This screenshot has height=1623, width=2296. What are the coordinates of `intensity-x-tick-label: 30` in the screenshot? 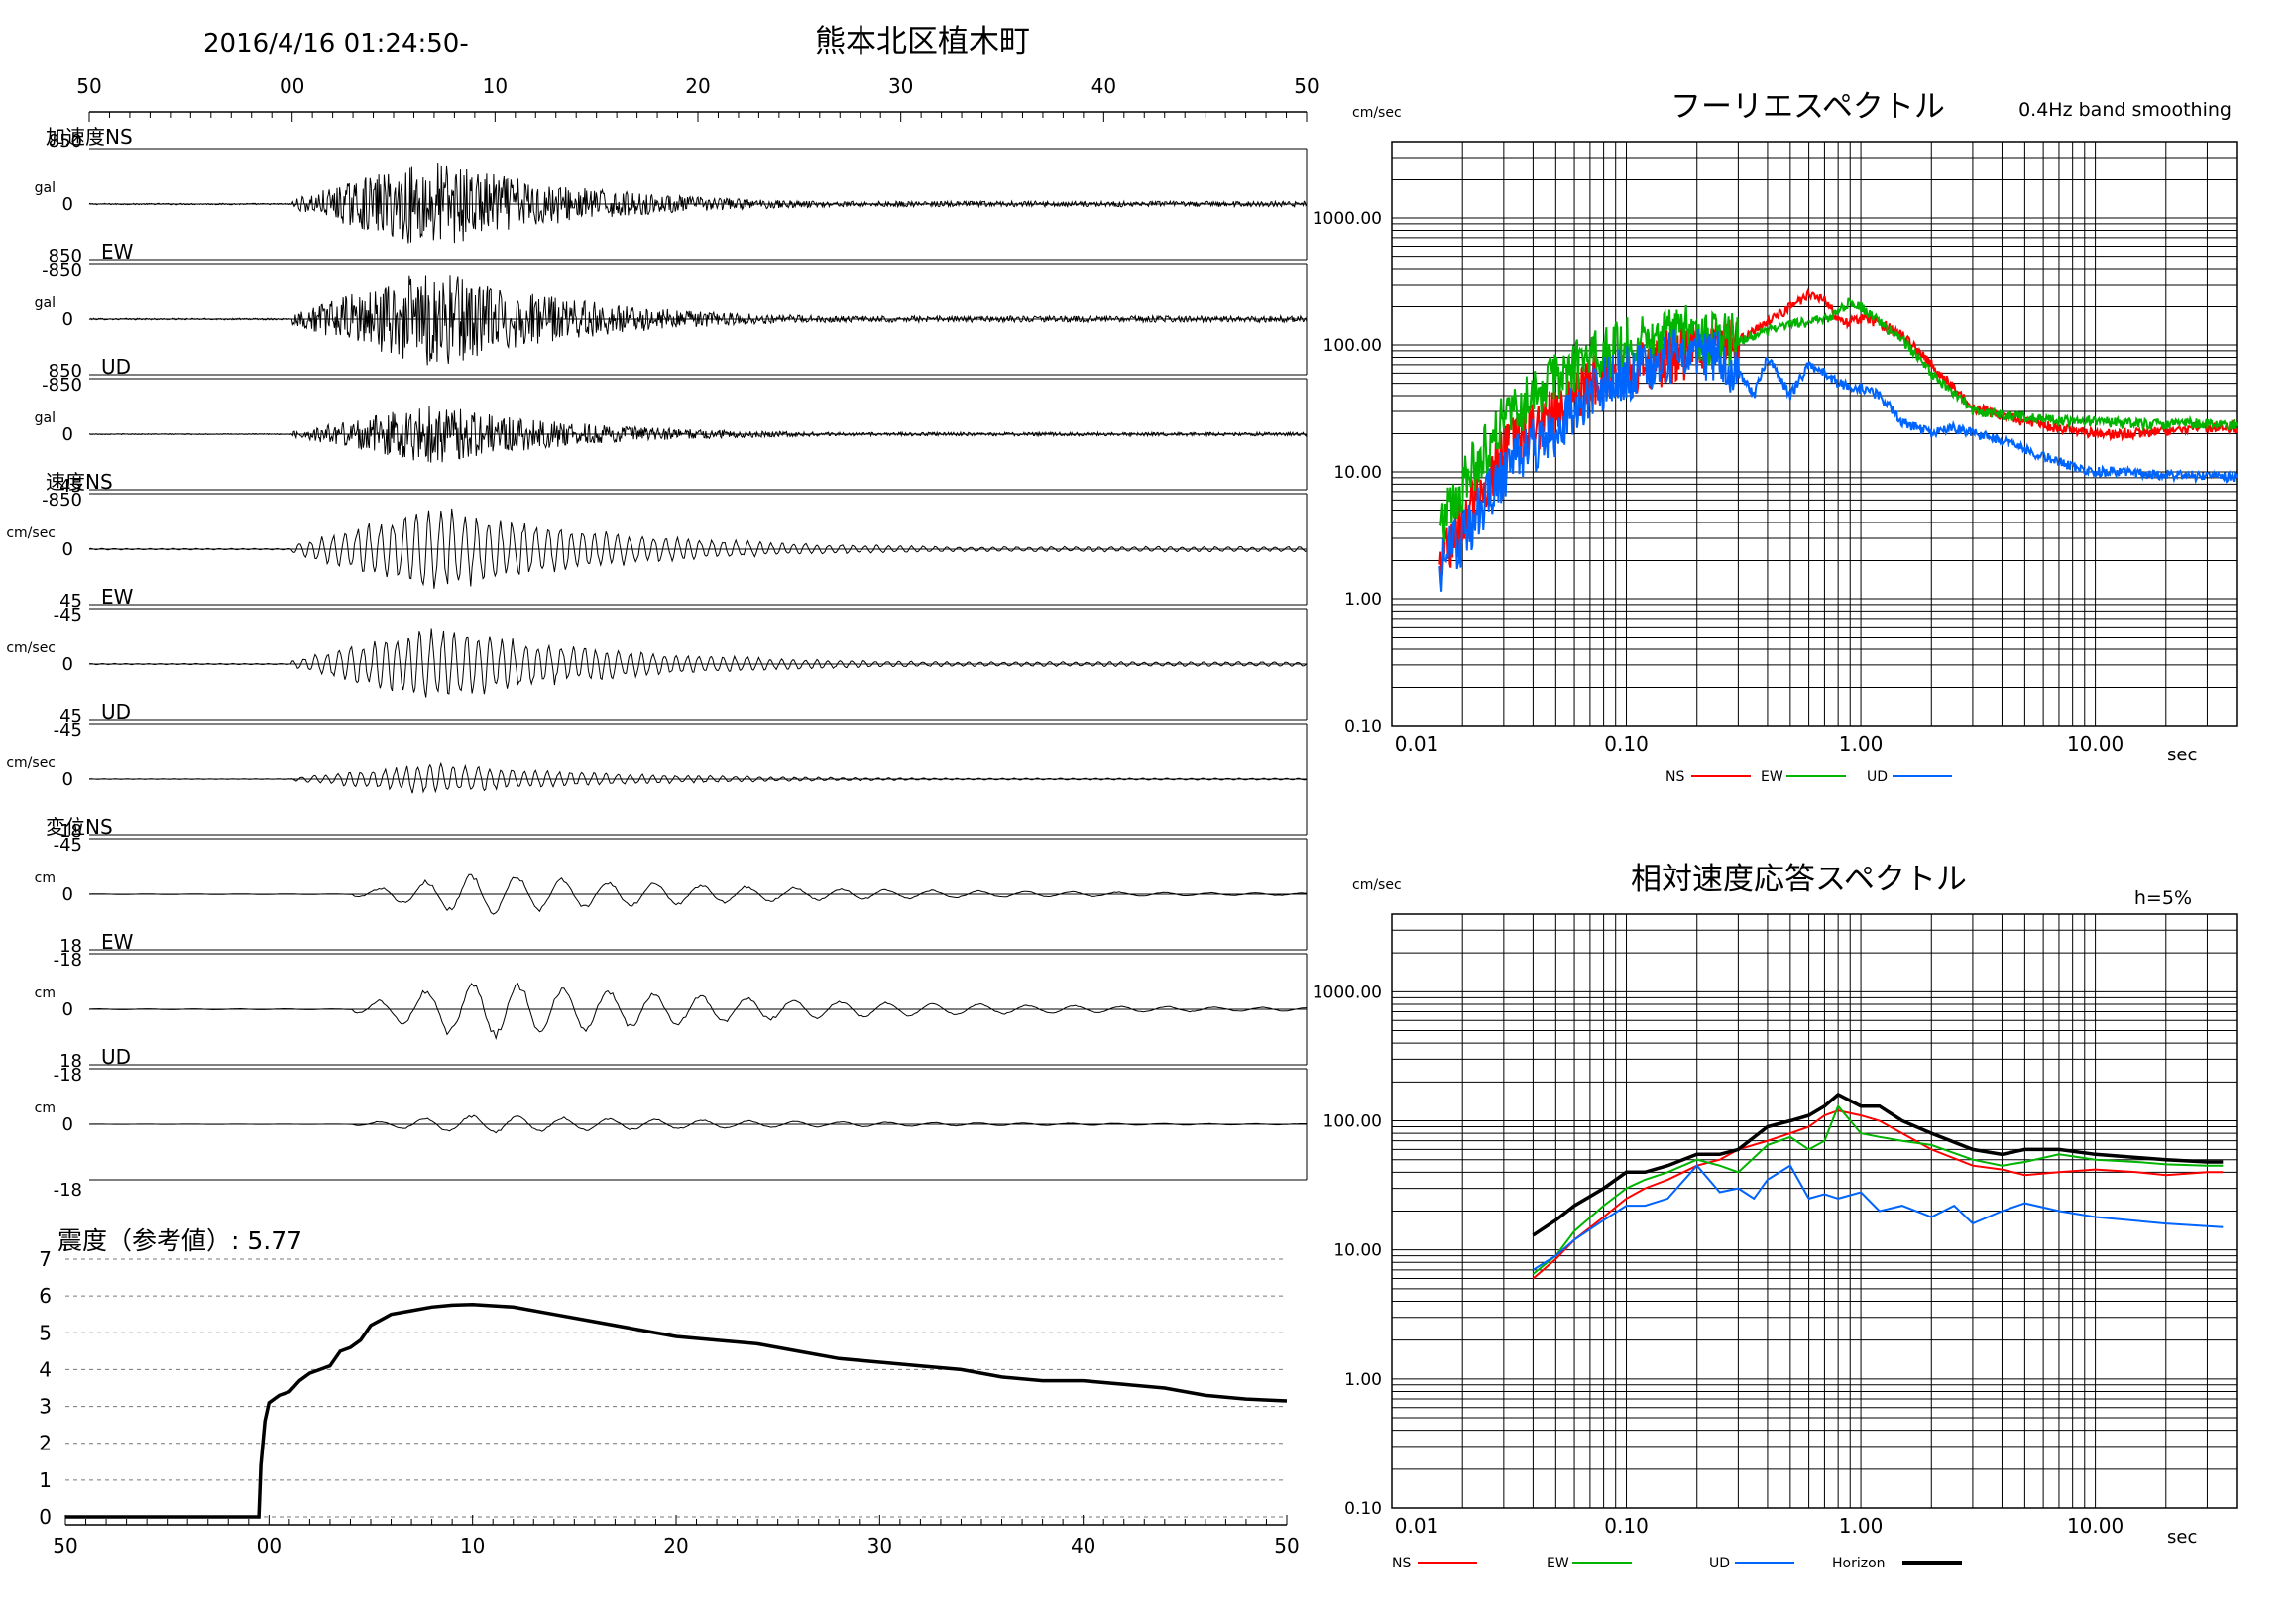 It's located at (880, 1546).